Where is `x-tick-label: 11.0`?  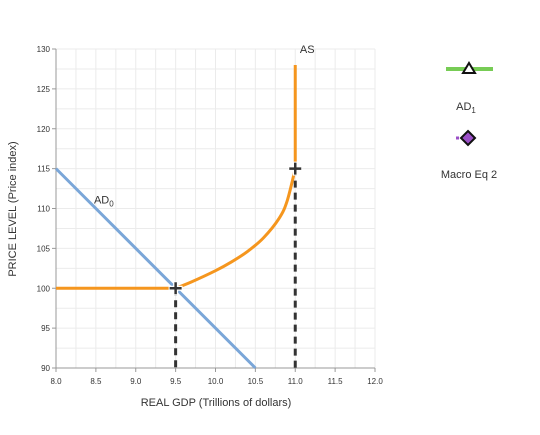
x-tick-label: 11.0 is located at coordinates (296, 381).